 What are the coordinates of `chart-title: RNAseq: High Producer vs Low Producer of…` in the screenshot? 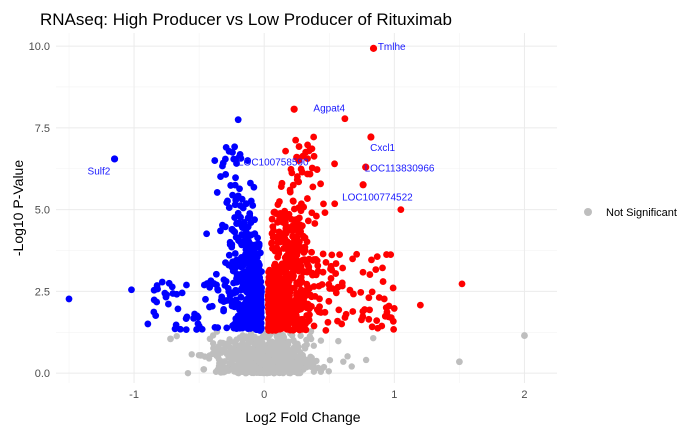 It's located at (246, 19).